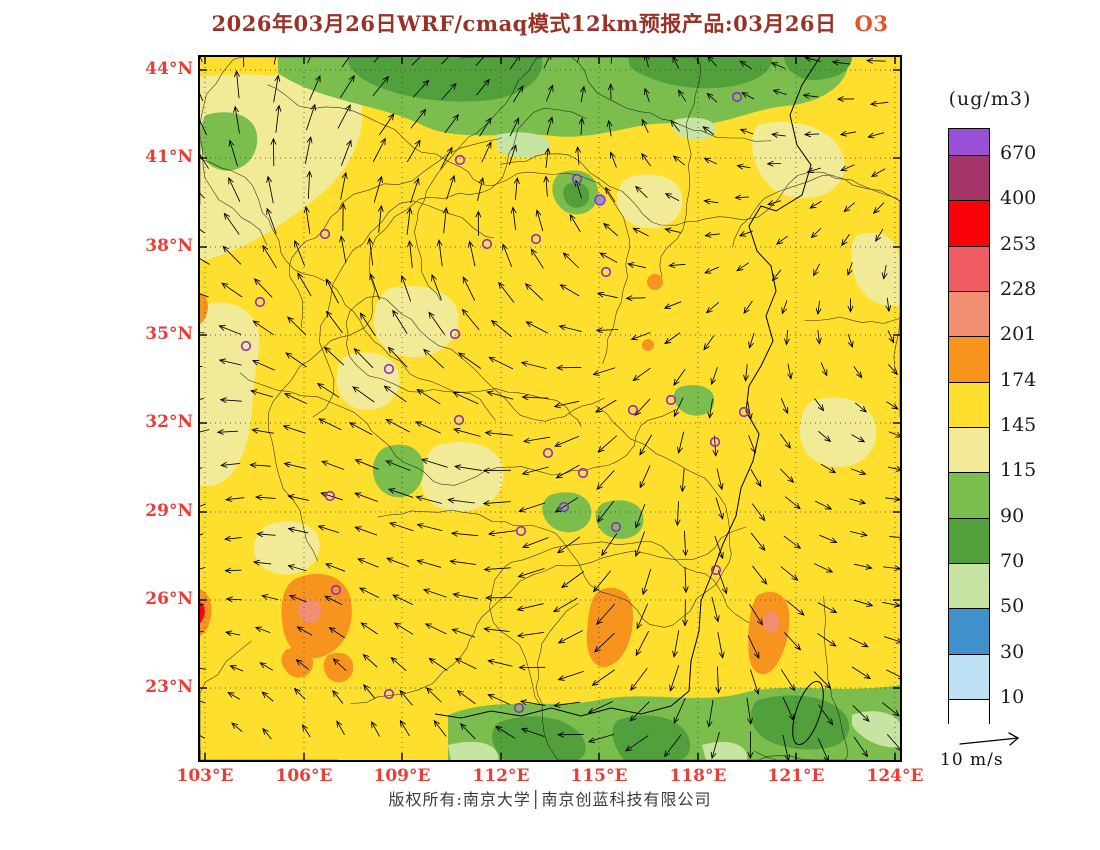 Image resolution: width=1100 pixels, height=850 pixels. Describe the element at coordinates (169, 246) in the screenshot. I see `lat-label: 38°N` at that location.